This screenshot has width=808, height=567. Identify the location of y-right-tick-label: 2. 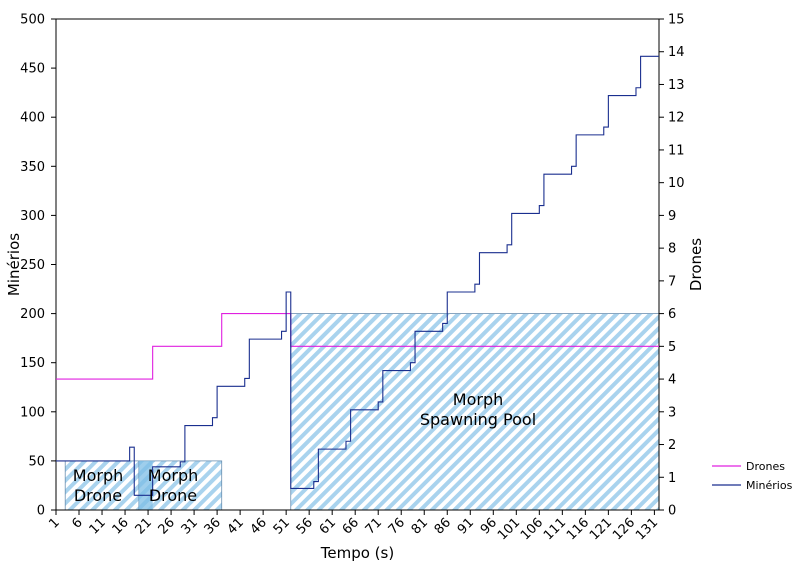
(672, 445).